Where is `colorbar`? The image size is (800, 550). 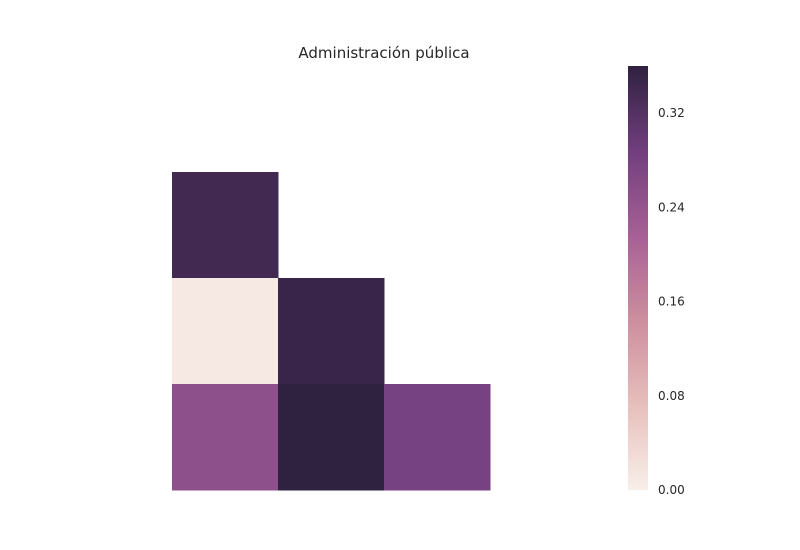
colorbar is located at coordinates (638, 278).